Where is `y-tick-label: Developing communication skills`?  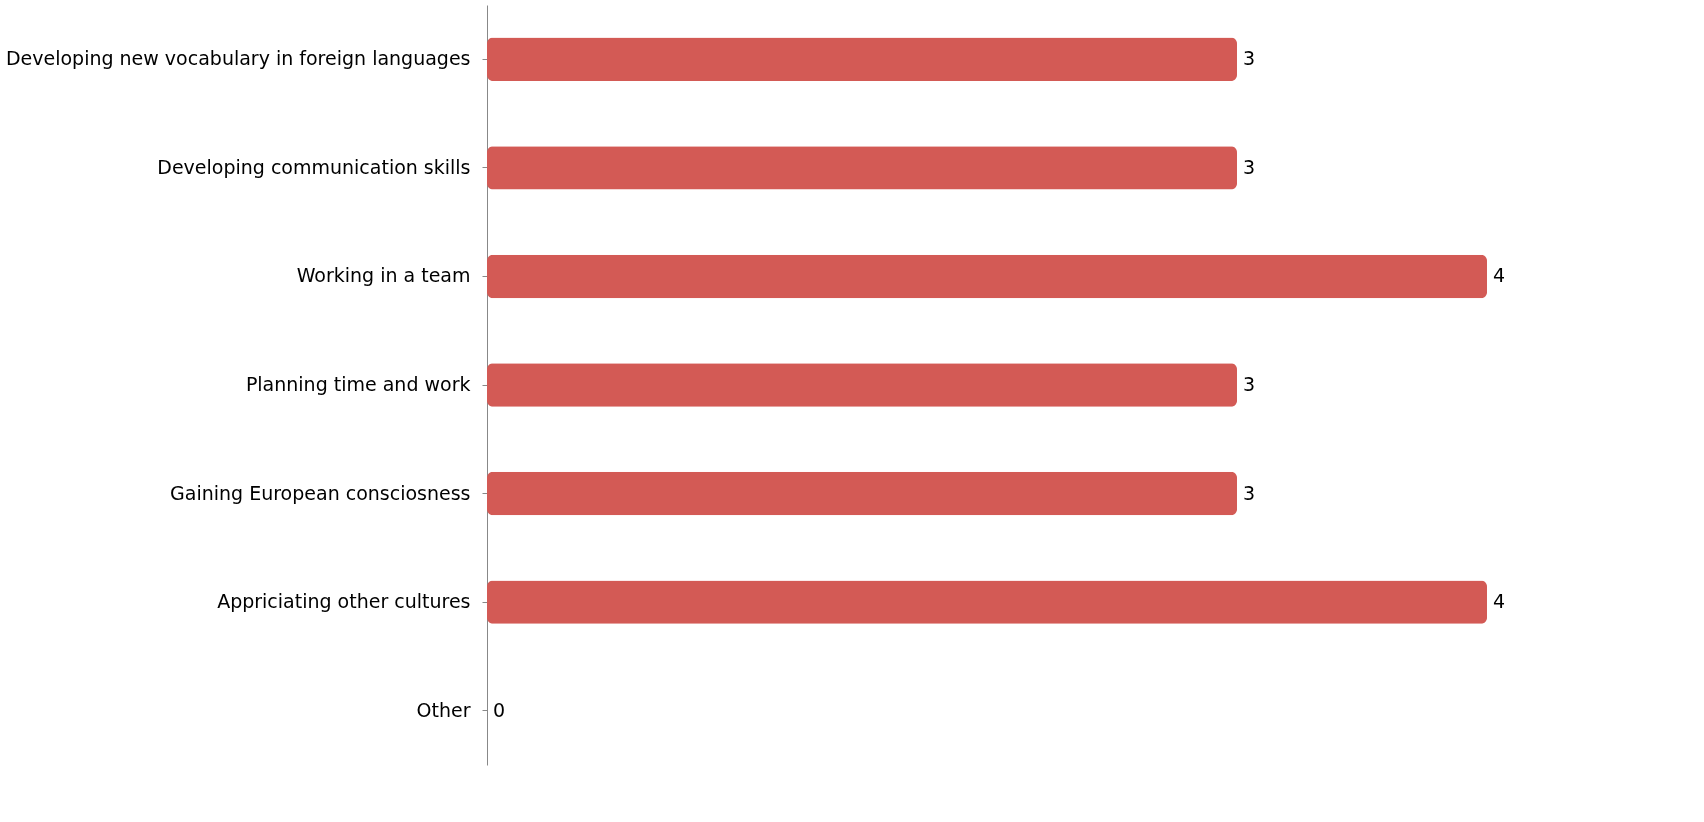 y-tick-label: Developing communication skills is located at coordinates (314, 166).